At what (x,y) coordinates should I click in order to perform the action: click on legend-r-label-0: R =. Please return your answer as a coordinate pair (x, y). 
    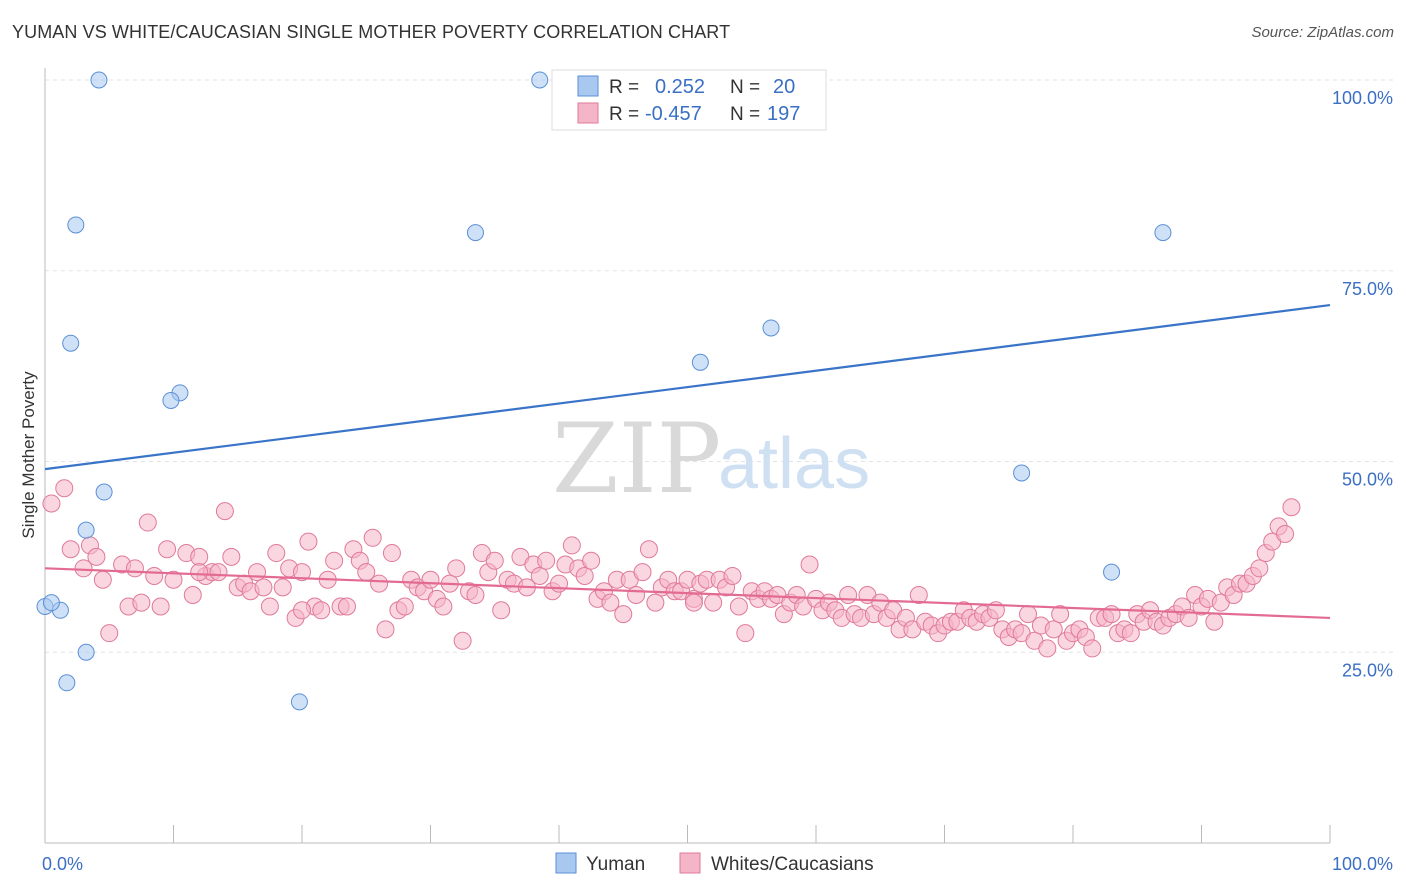
    Looking at the image, I should click on (624, 87).